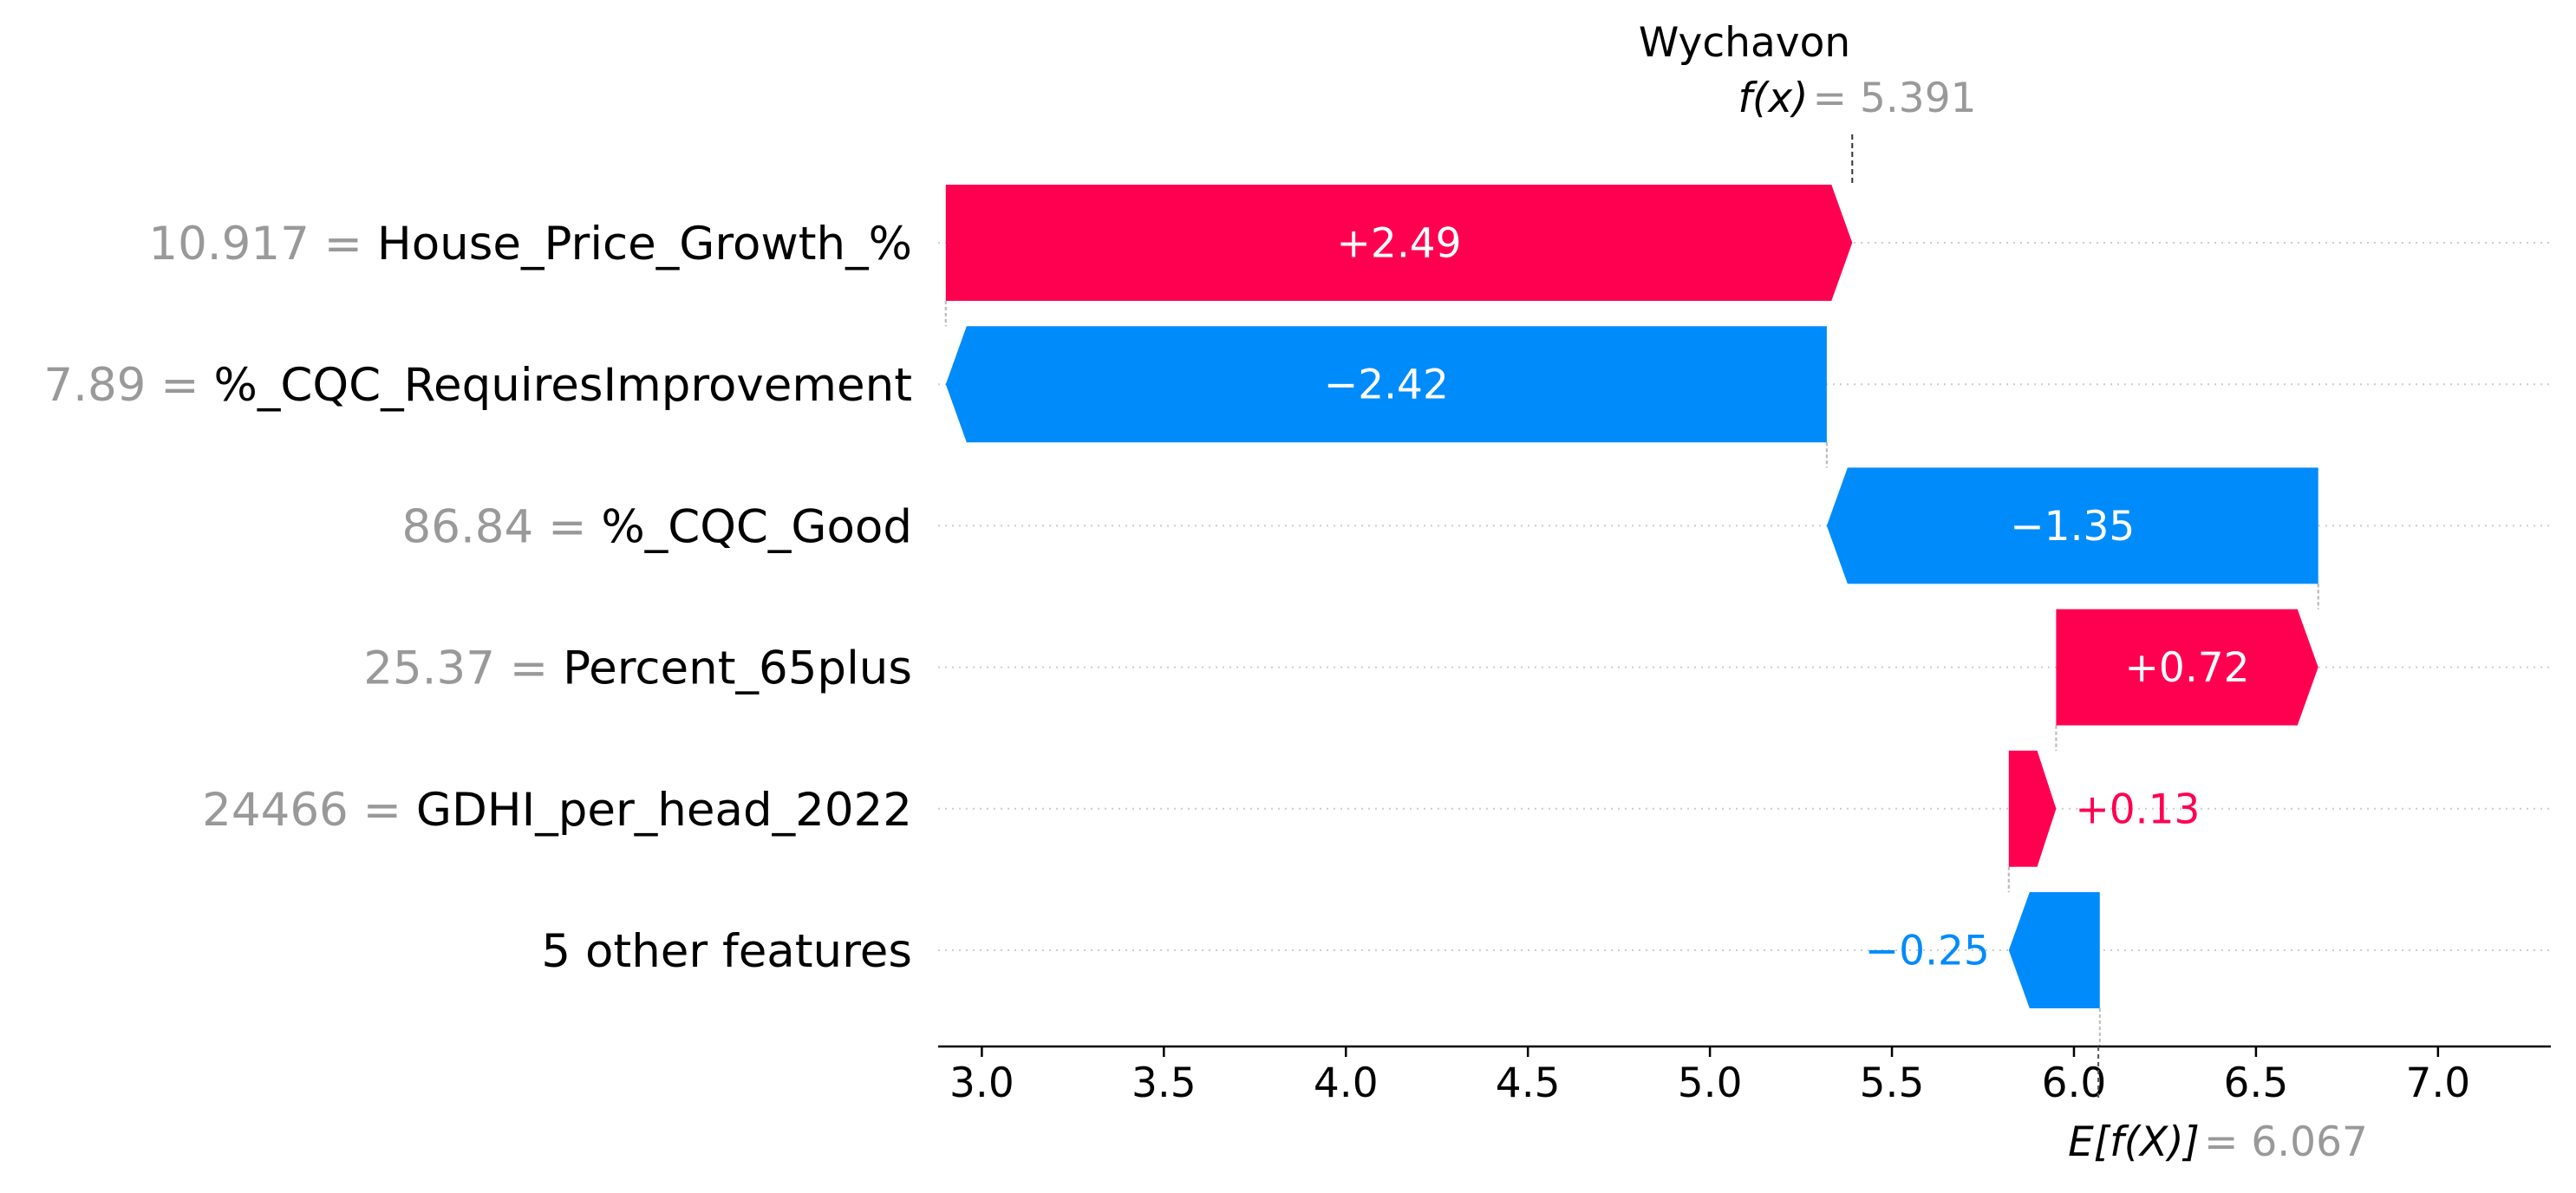  I want to click on x-tick-label: 4.0, so click(1346, 1083).